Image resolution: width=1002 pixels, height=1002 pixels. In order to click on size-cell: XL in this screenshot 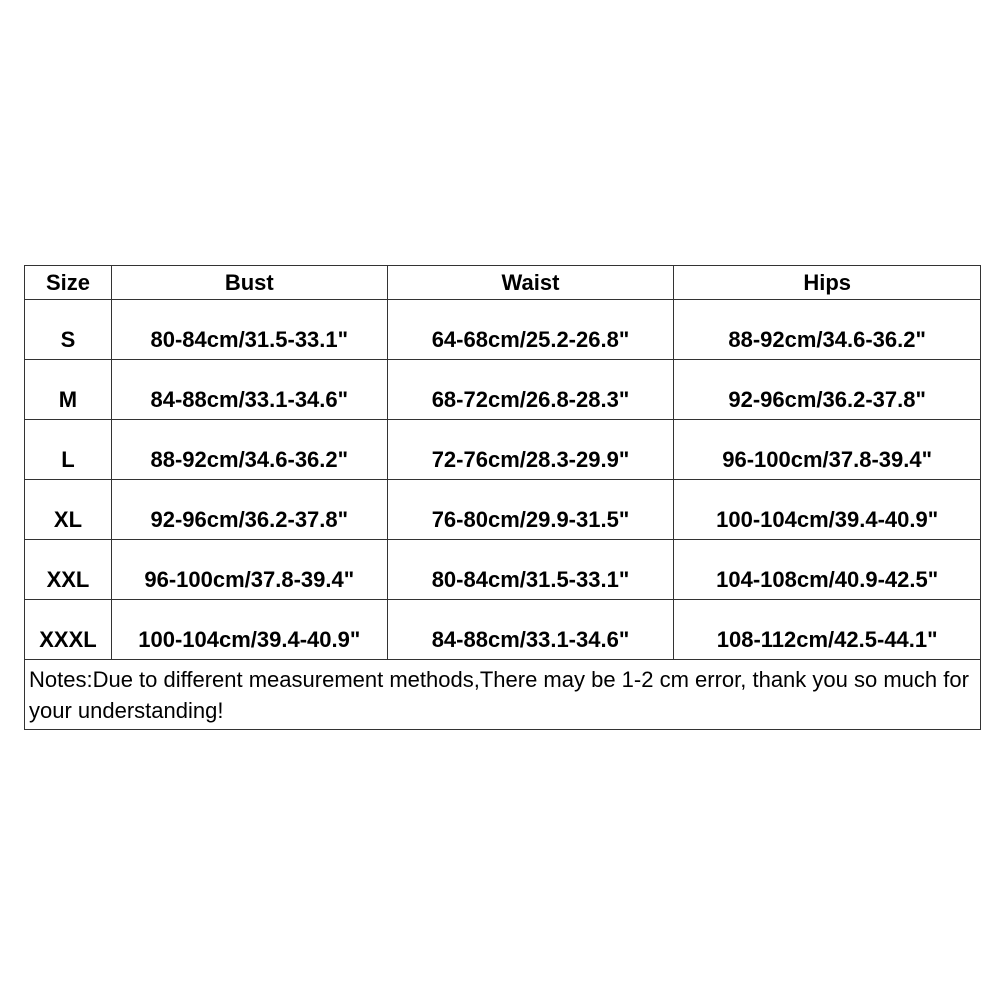, I will do `click(68, 509)`.